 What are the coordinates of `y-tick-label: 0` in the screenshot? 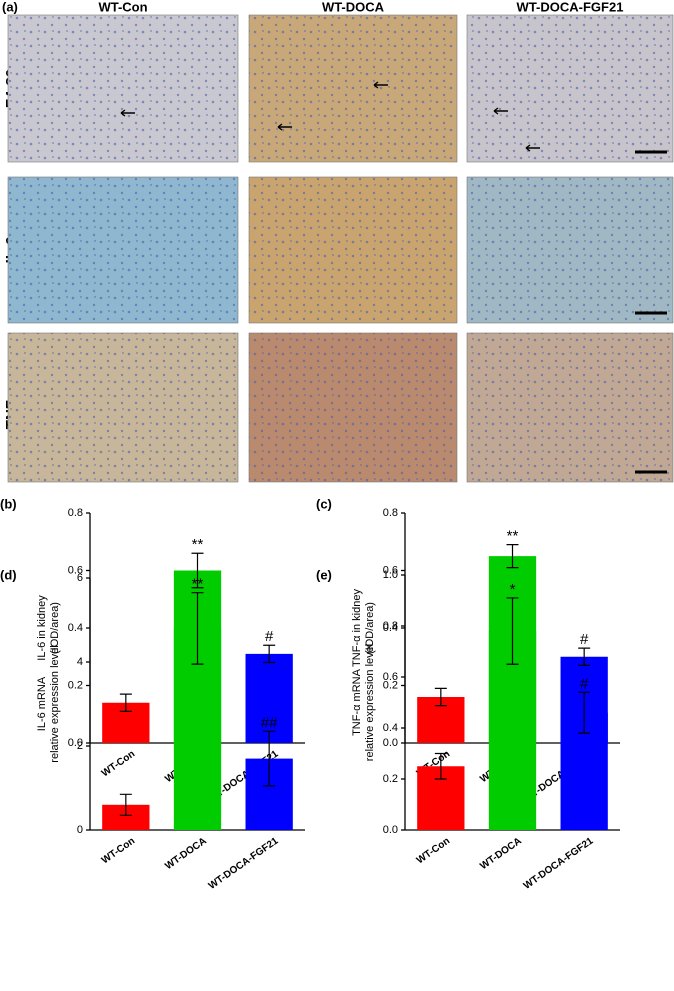 It's located at (80, 830).